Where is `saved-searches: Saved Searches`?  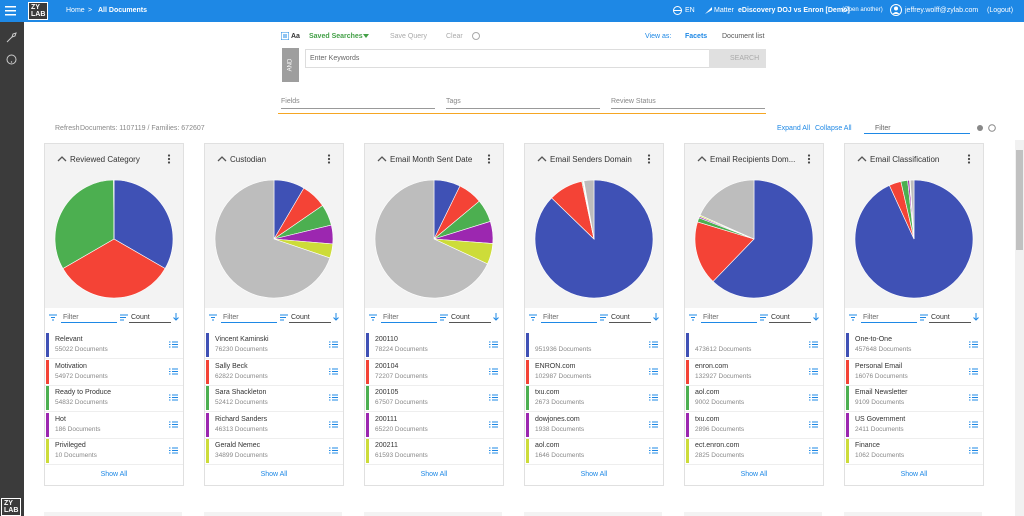
saved-searches: Saved Searches is located at coordinates (336, 36).